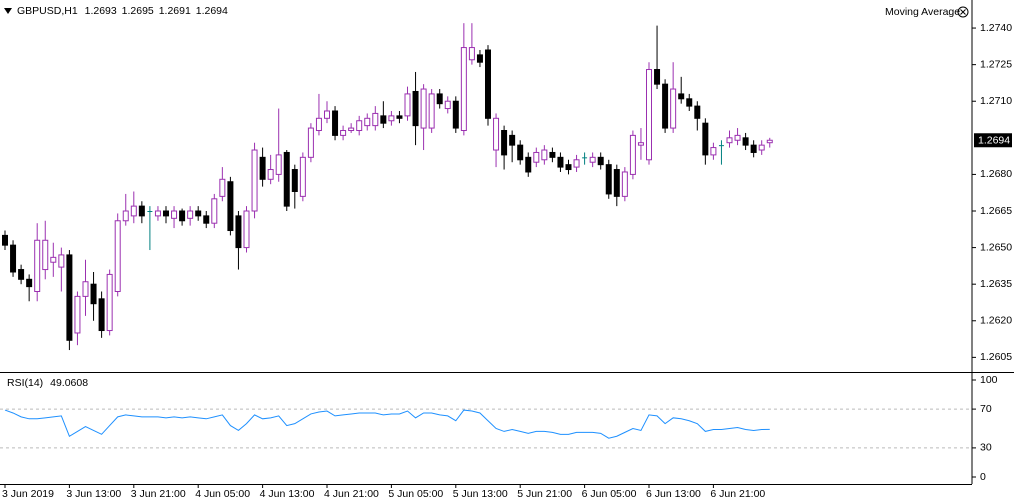 Image resolution: width=1014 pixels, height=504 pixels. I want to click on x-tick-label: 3 Jun 2019, so click(28, 494).